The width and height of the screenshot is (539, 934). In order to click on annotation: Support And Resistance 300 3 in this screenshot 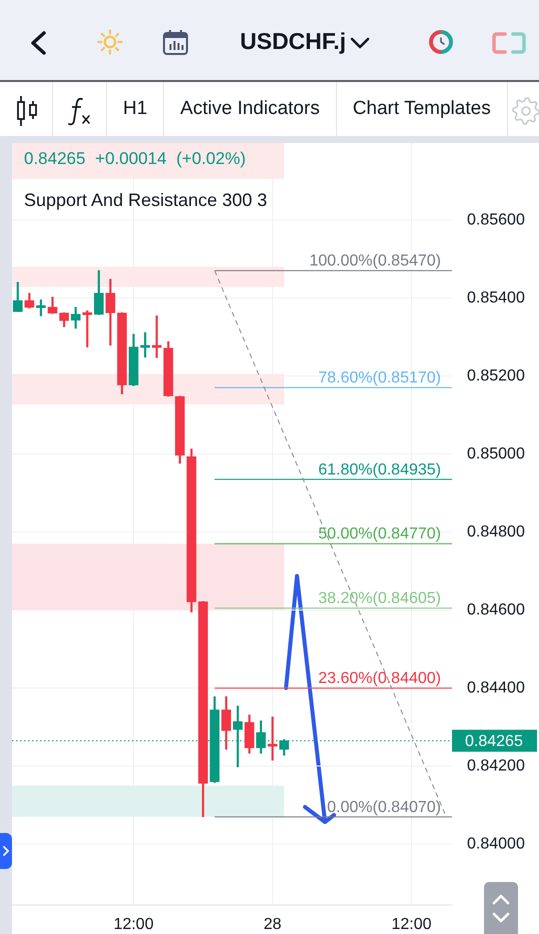, I will do `click(146, 200)`.